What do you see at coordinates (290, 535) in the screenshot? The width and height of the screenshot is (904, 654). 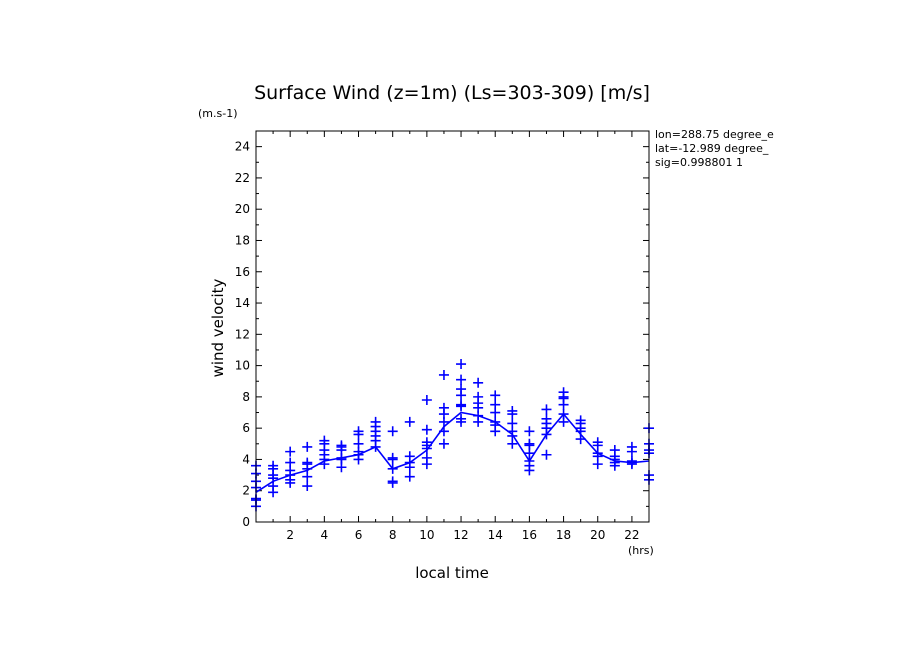 I see `x-tick-label: 2` at bounding box center [290, 535].